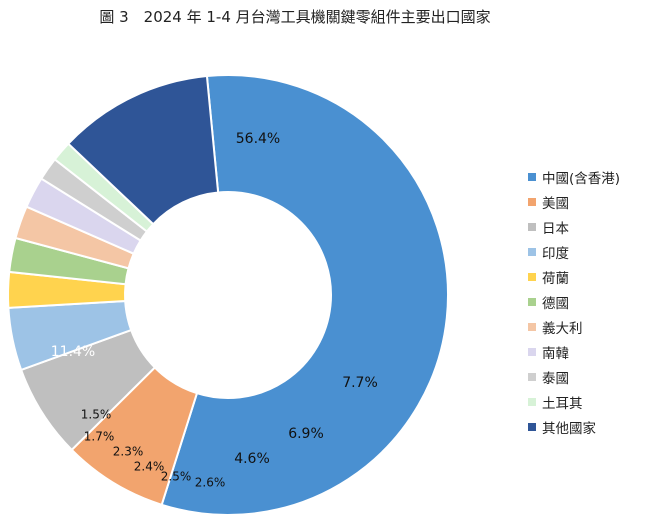 The height and width of the screenshot is (518, 650). What do you see at coordinates (555, 353) in the screenshot?
I see `legend-label: 南韓` at bounding box center [555, 353].